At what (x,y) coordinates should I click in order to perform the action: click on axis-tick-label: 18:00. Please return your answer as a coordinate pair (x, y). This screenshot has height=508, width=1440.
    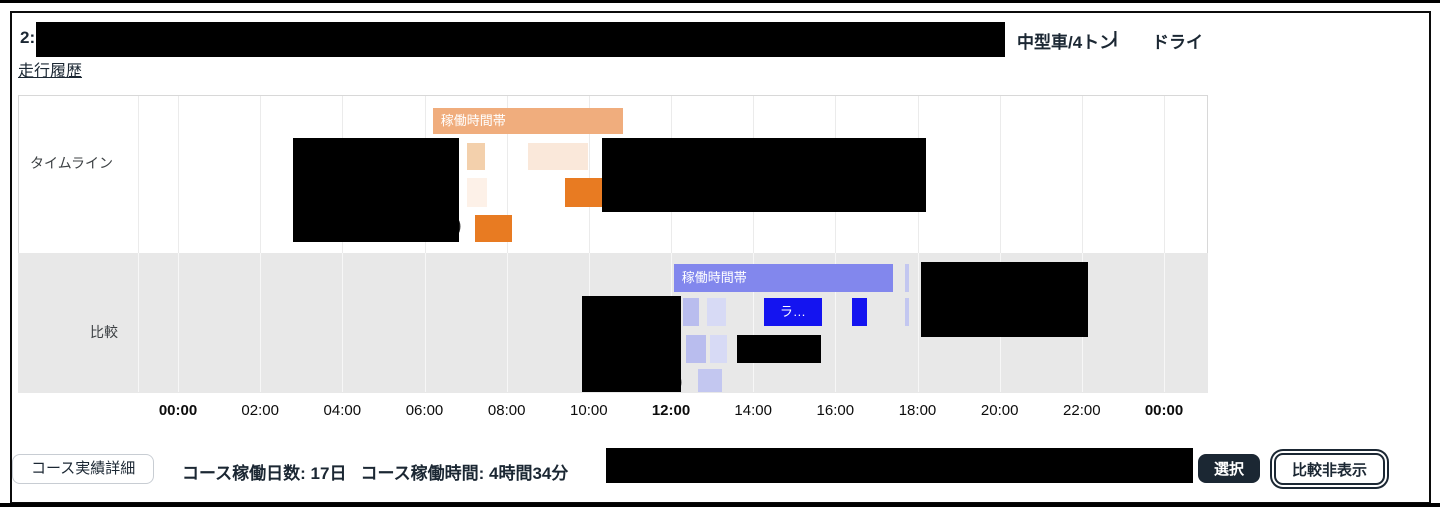
    Looking at the image, I should click on (917, 410).